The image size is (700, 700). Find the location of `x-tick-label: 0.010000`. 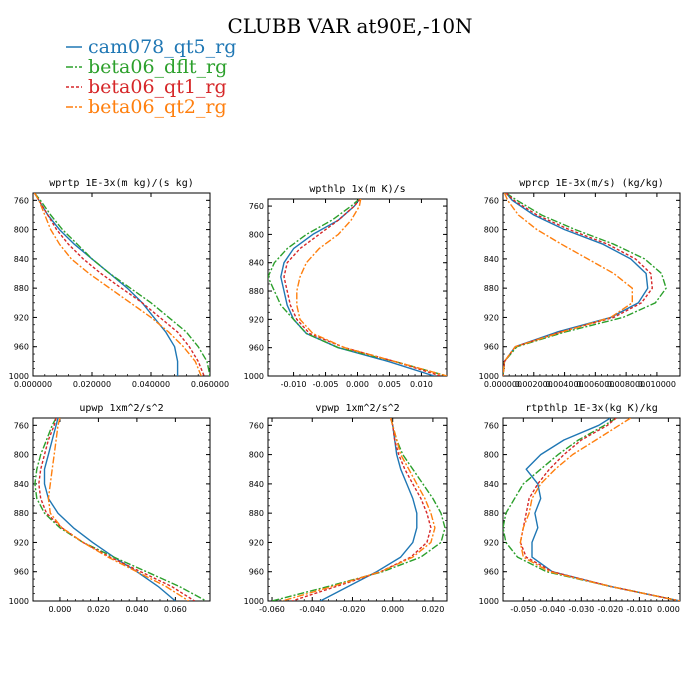

x-tick-label: 0.010000 is located at coordinates (657, 384).